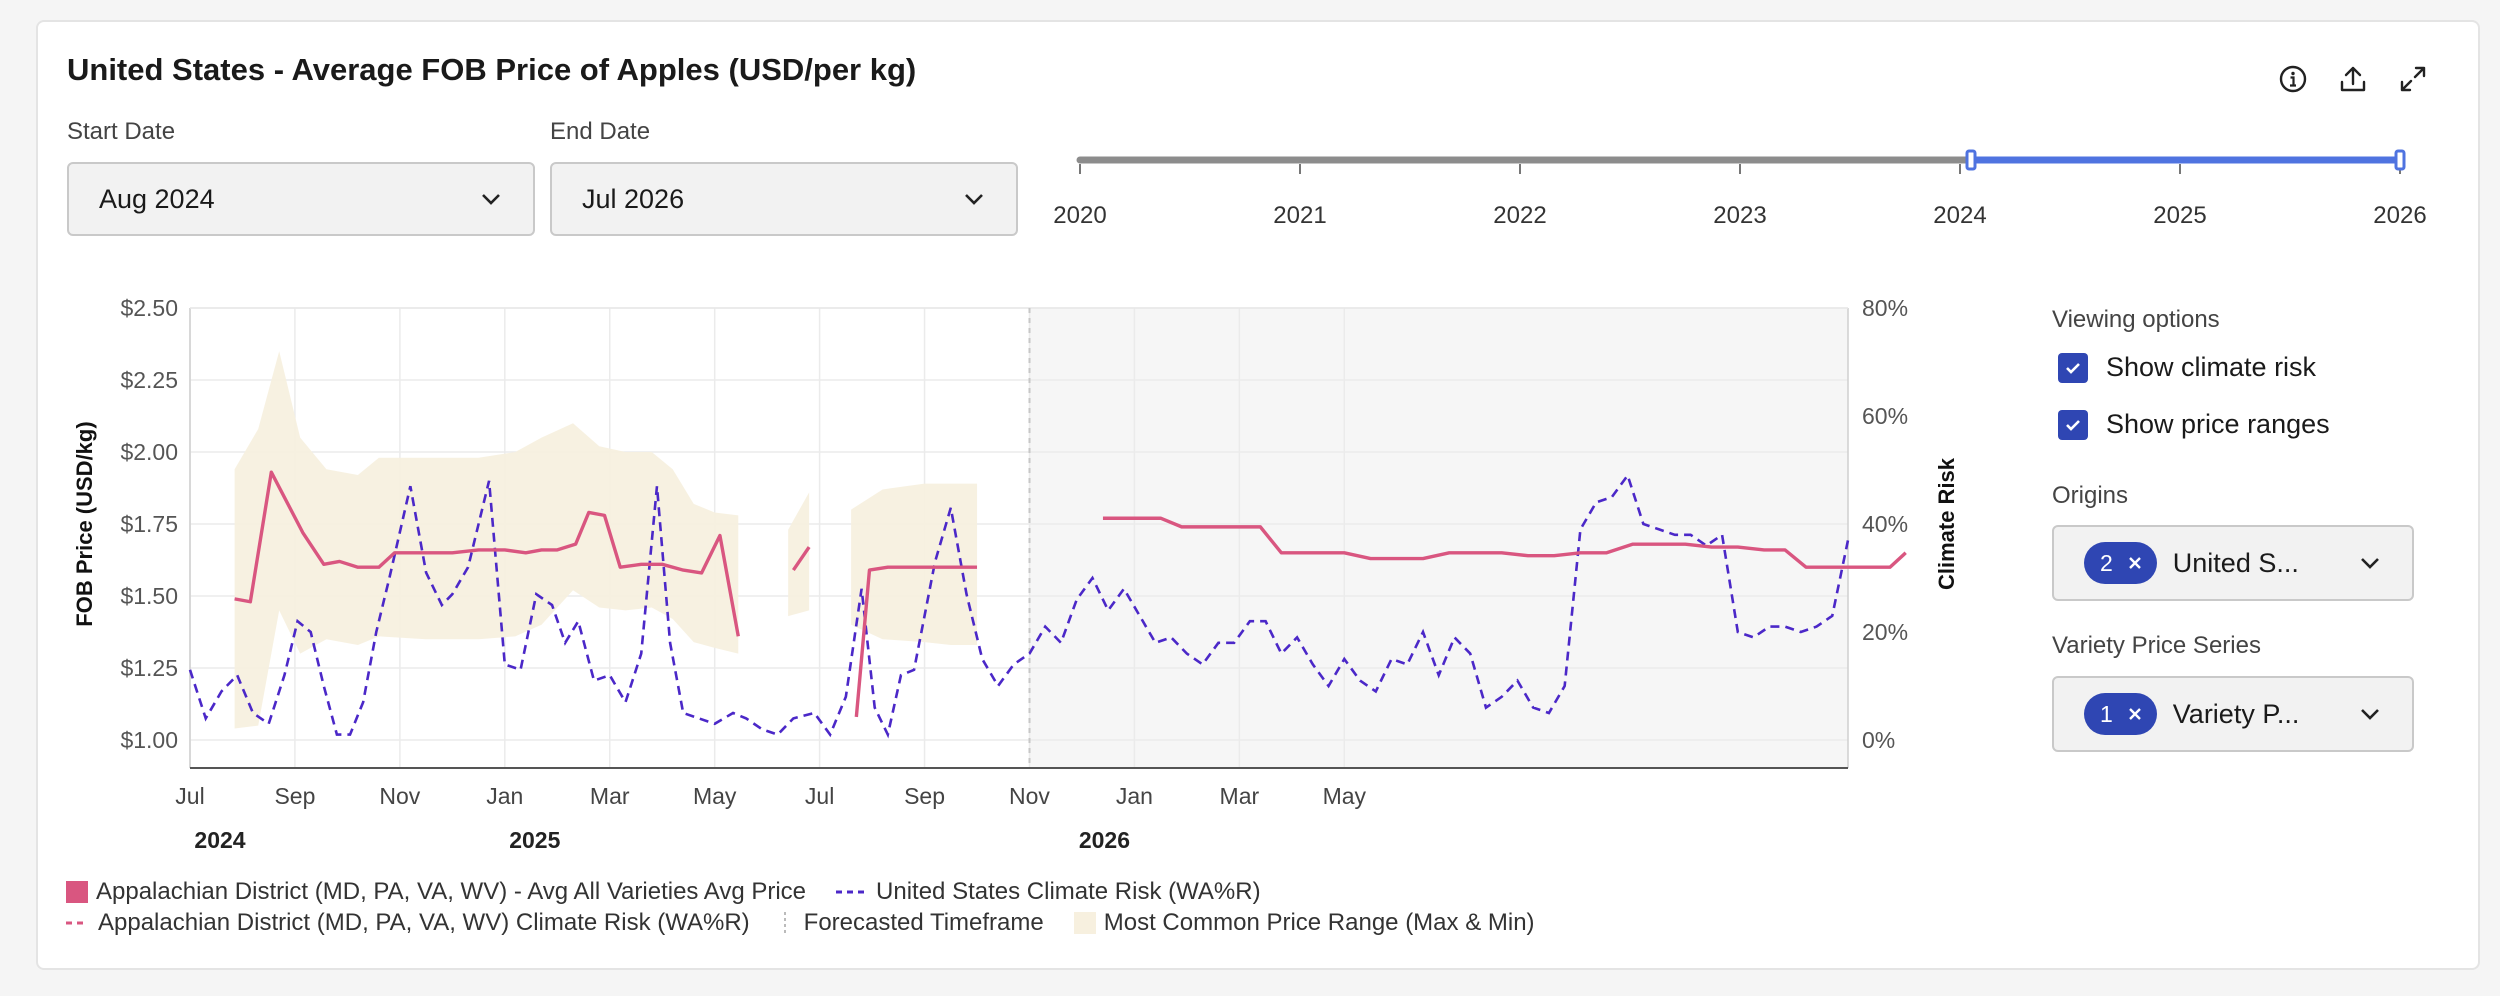 The image size is (2500, 996). I want to click on legend-us-risk: United States Climate Risk (WA%R), so click(1048, 892).